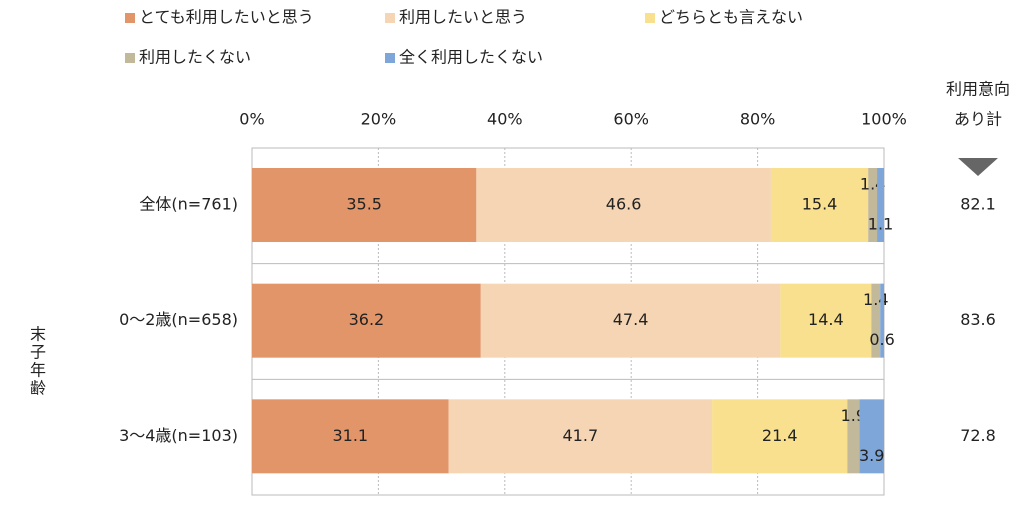 The height and width of the screenshot is (532, 1024). I want to click on data-label: 36.2, so click(367, 319).